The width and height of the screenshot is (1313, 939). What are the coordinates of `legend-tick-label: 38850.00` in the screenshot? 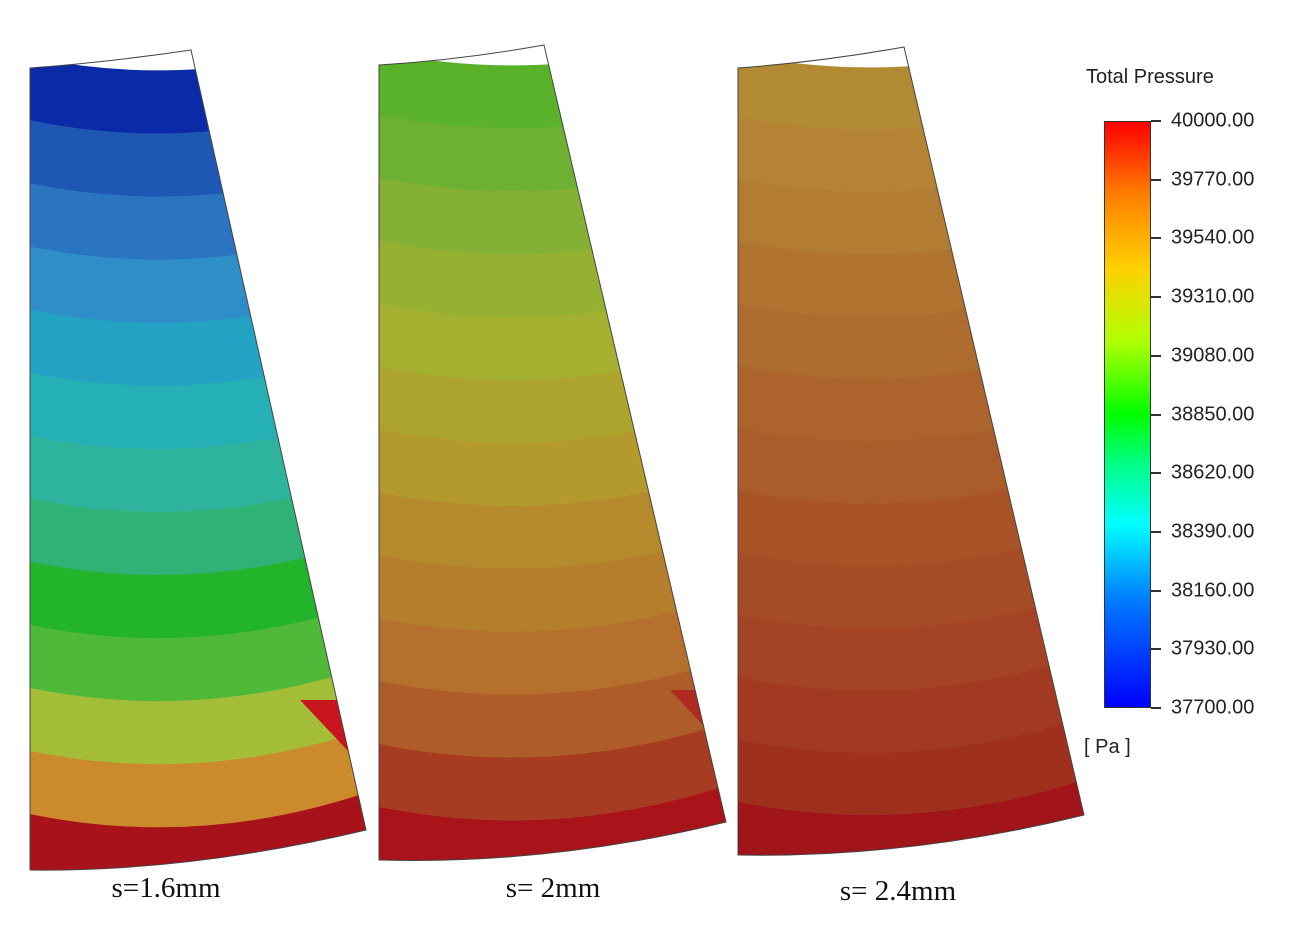 It's located at (1213, 414).